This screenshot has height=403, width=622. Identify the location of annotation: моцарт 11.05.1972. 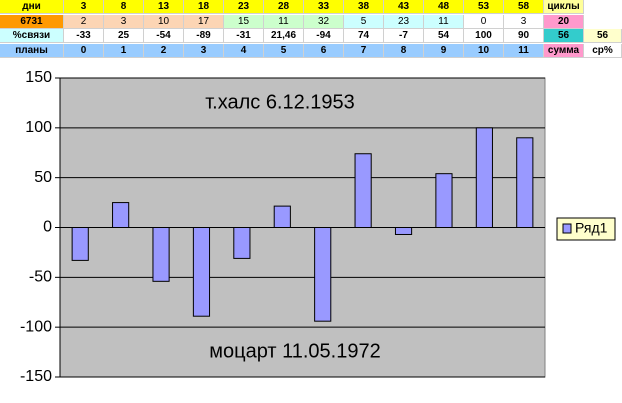
(294, 351).